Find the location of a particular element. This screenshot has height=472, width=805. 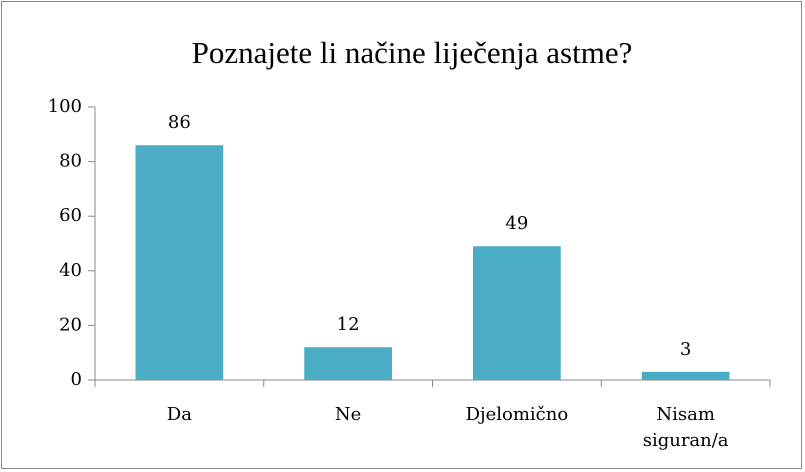

chart-title: Poznajete li načine liječenja astme? is located at coordinates (412, 52).